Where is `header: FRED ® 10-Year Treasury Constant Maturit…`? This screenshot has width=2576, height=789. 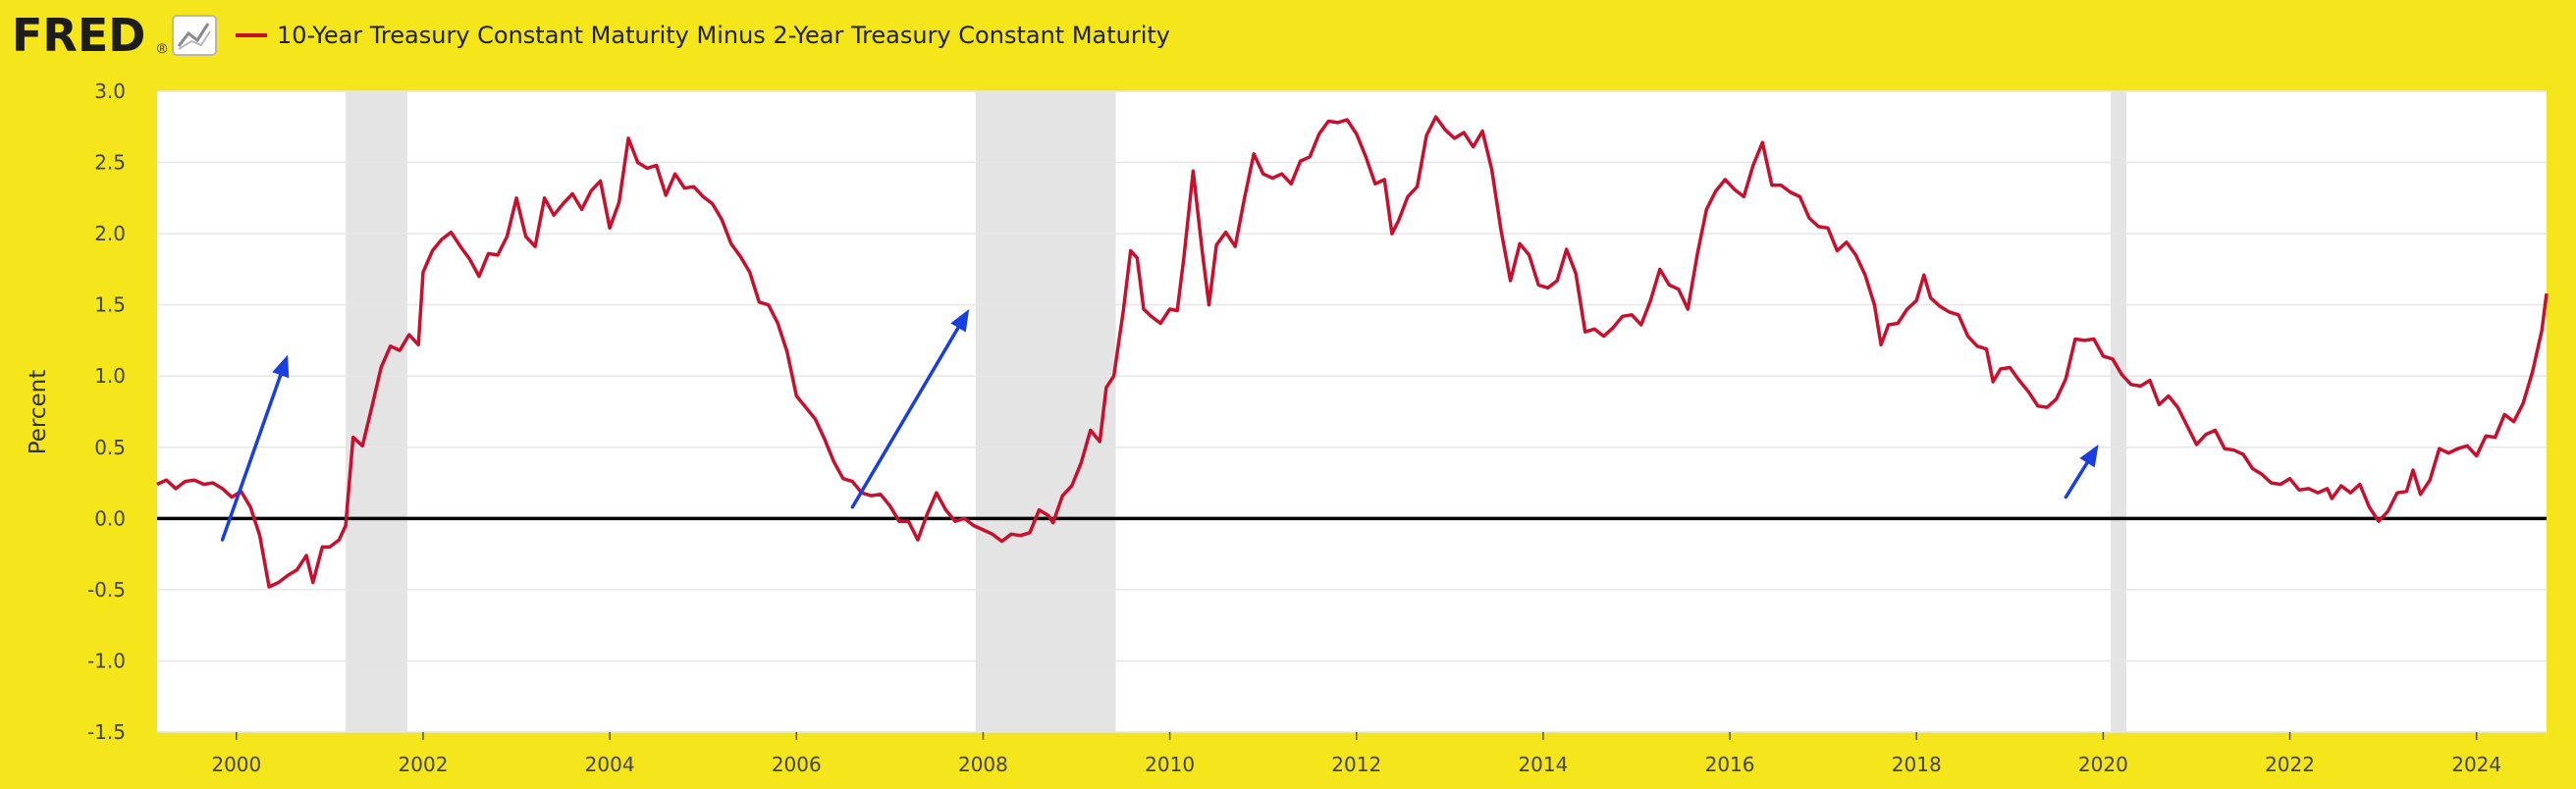
header: FRED ® 10-Year Treasury Constant Maturit… is located at coordinates (591, 35).